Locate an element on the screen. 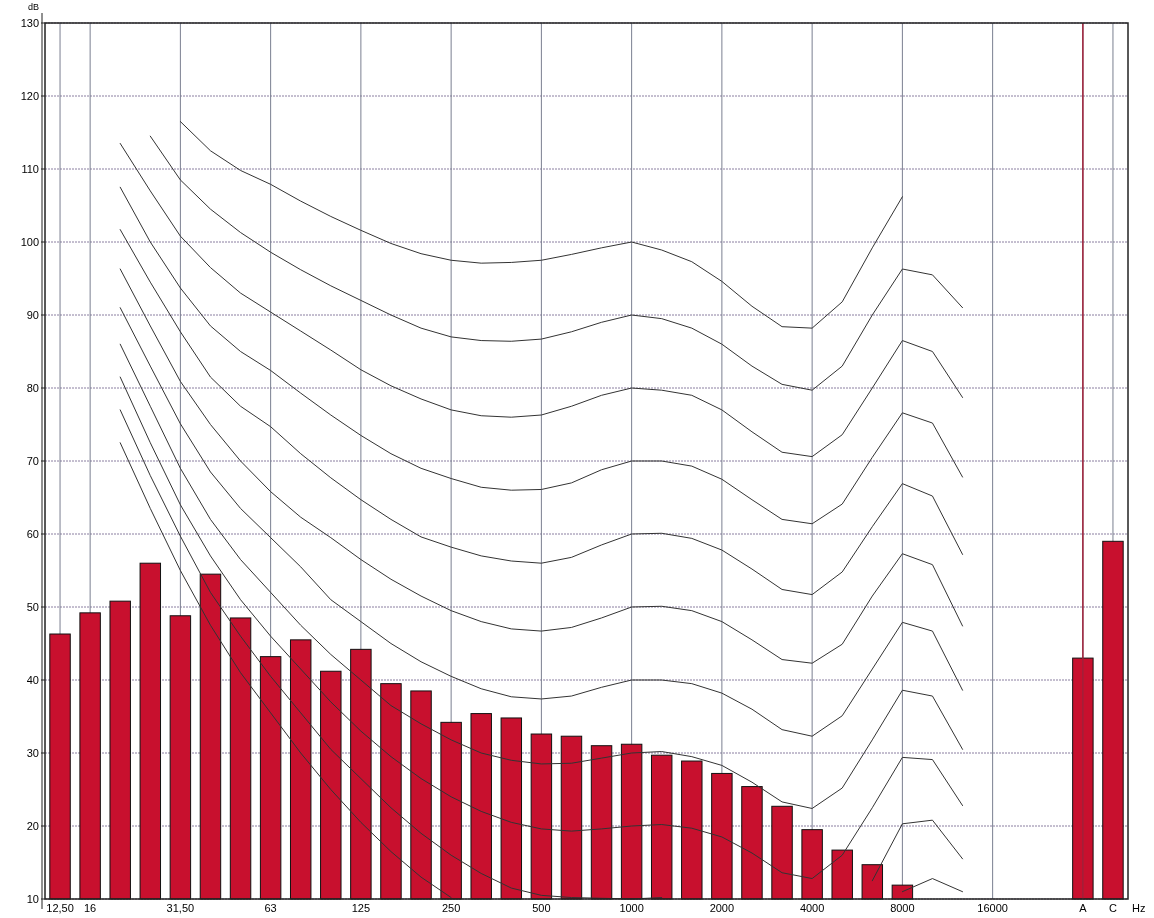  y-tick-label: 30 is located at coordinates (32, 752).